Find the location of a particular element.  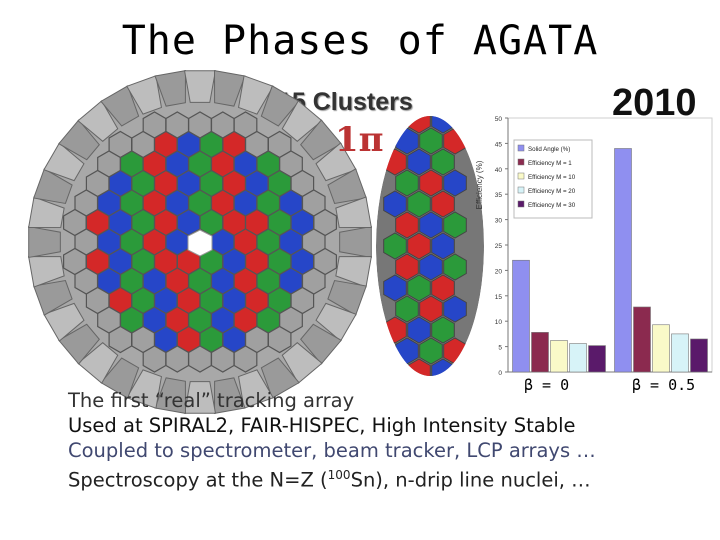

y-tick-label: 35 is located at coordinates (499, 195).